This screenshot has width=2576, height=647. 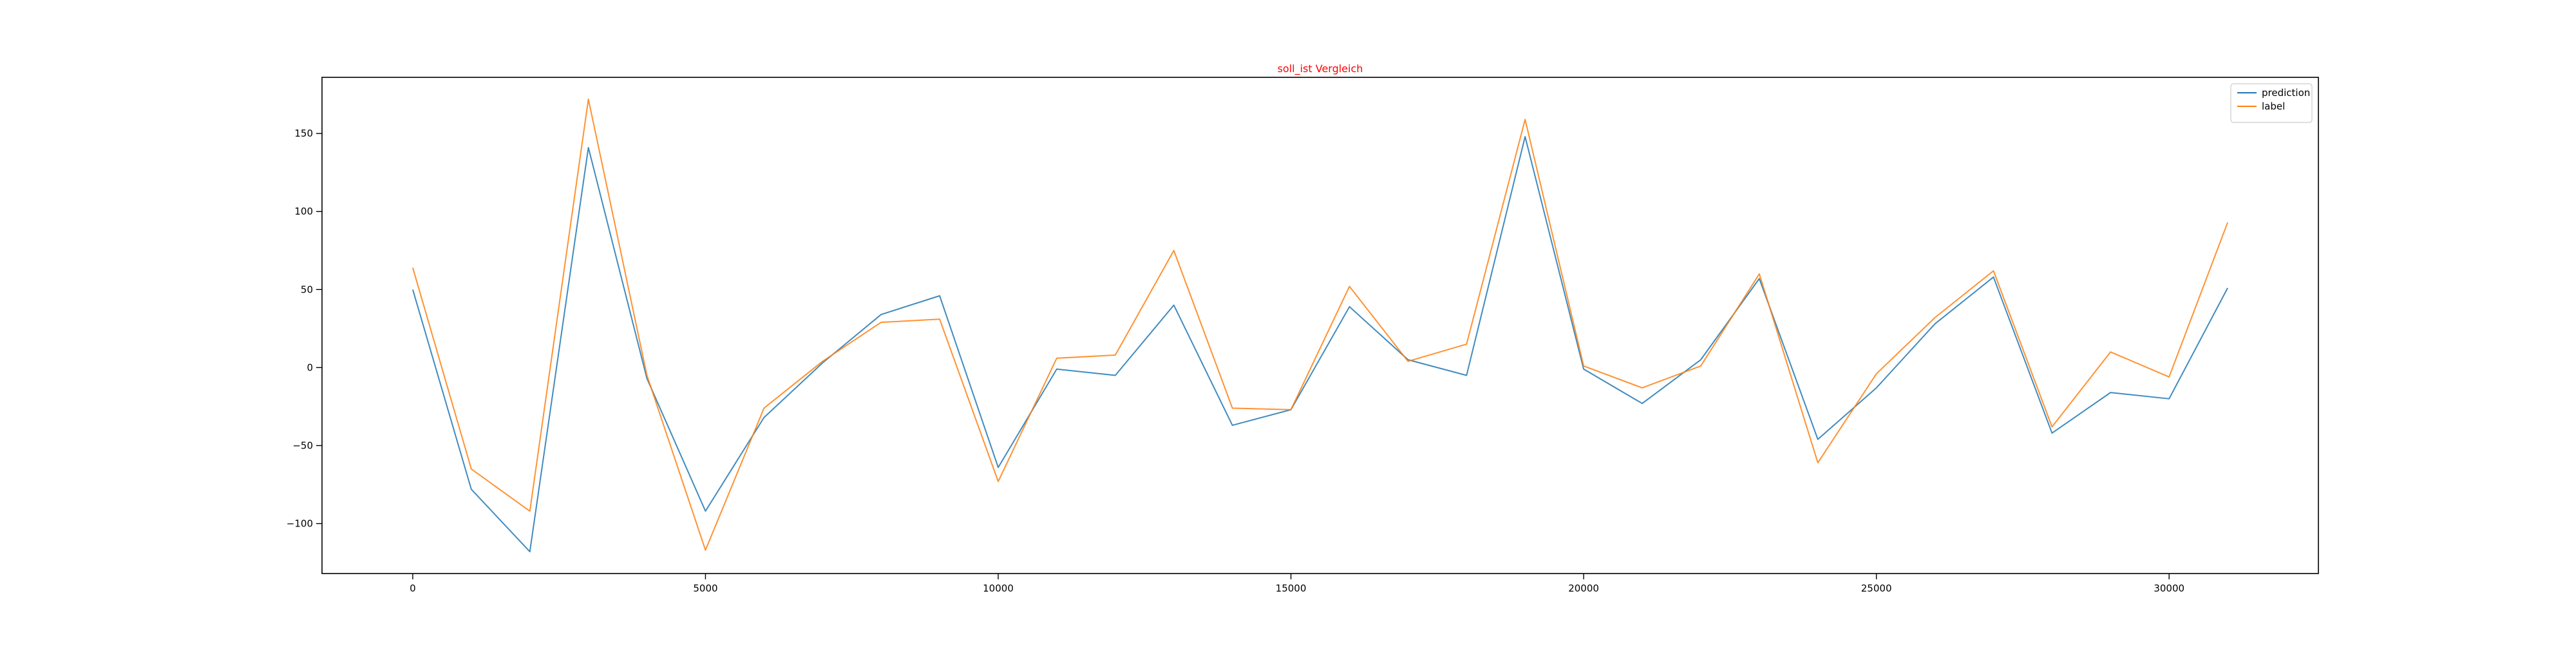 I want to click on x-tick-label: 25000, so click(x=1876, y=588).